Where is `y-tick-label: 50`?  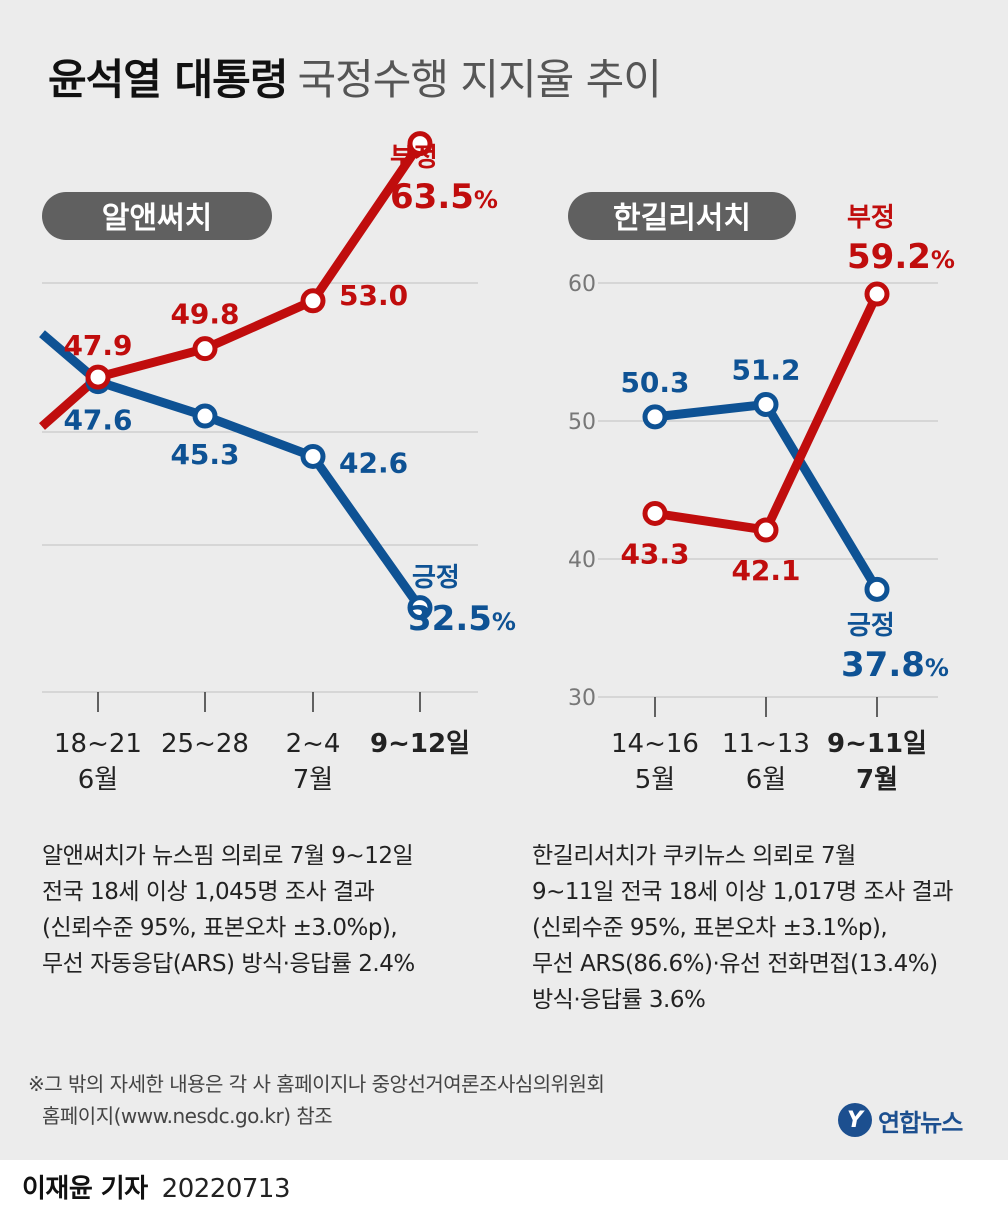 y-tick-label: 50 is located at coordinates (582, 422).